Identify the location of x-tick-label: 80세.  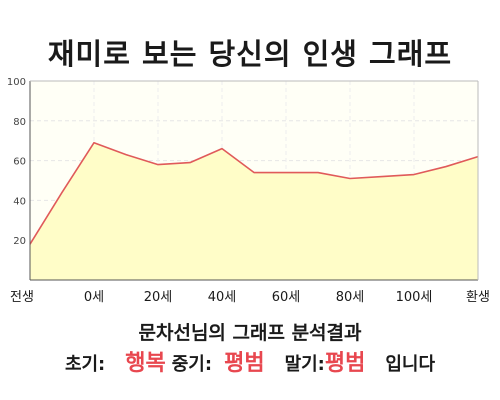
(350, 297).